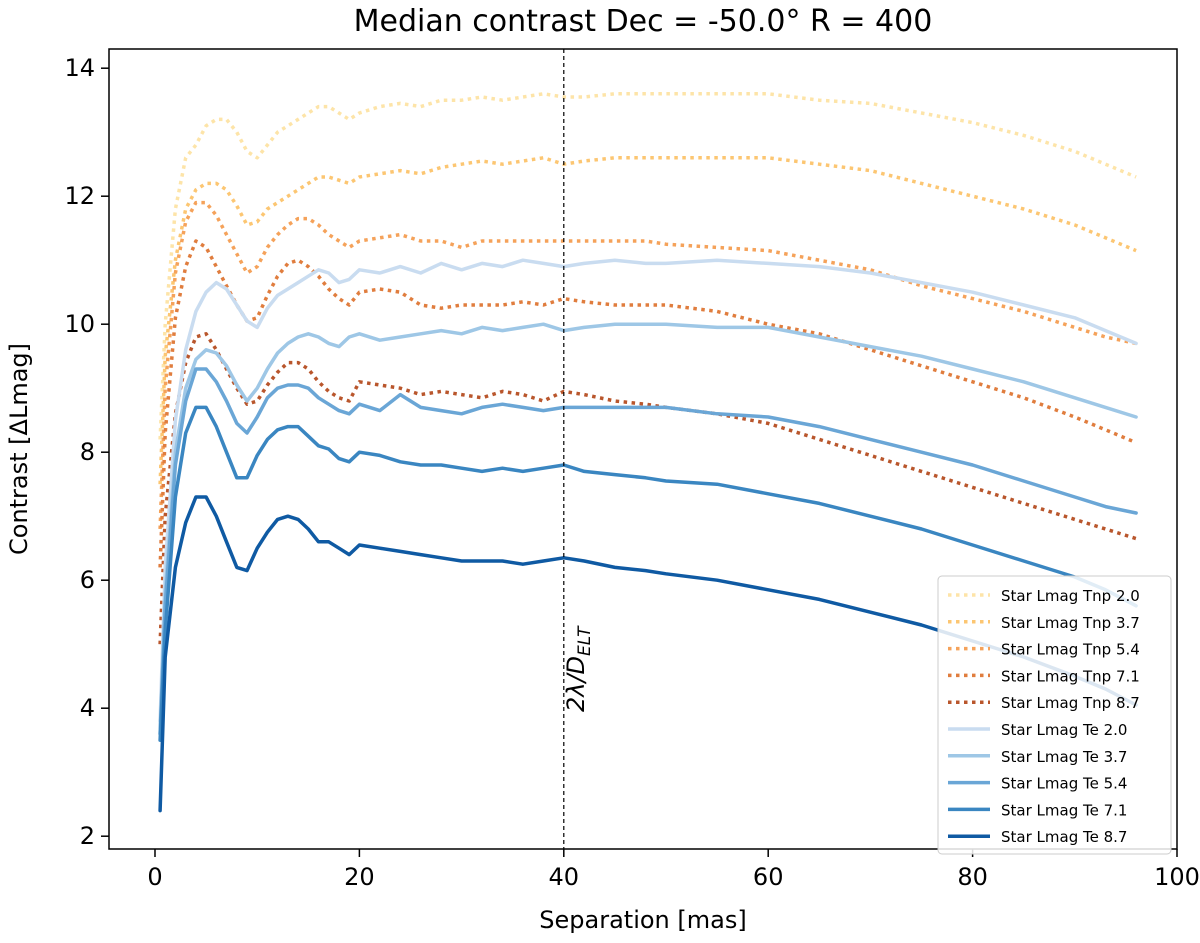 This screenshot has width=1200, height=943. I want to click on legend-label: Star Lmag Tnp 2.0, so click(1070, 596).